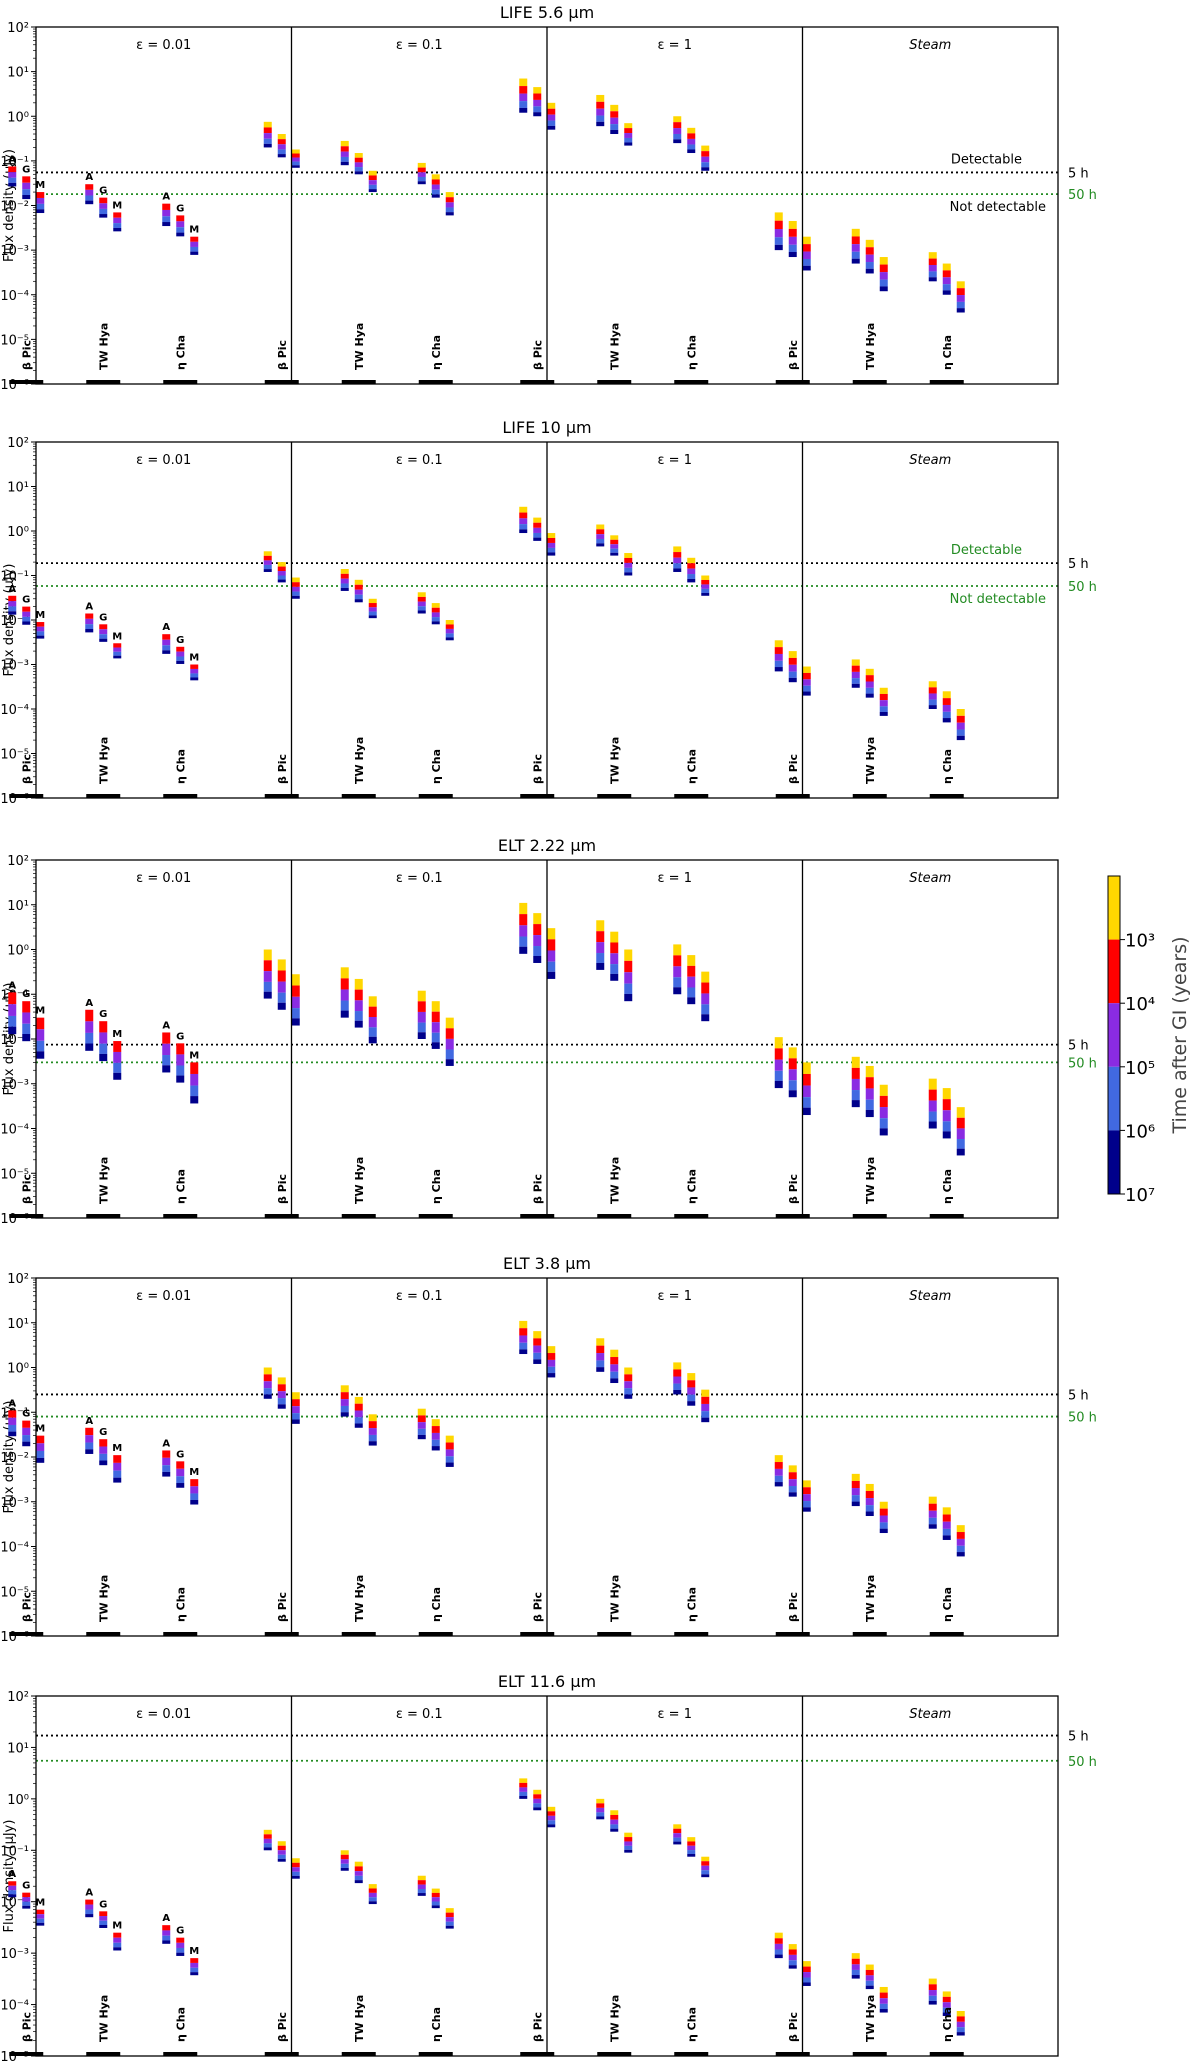  I want to click on star-type-label: M, so click(117, 1926).